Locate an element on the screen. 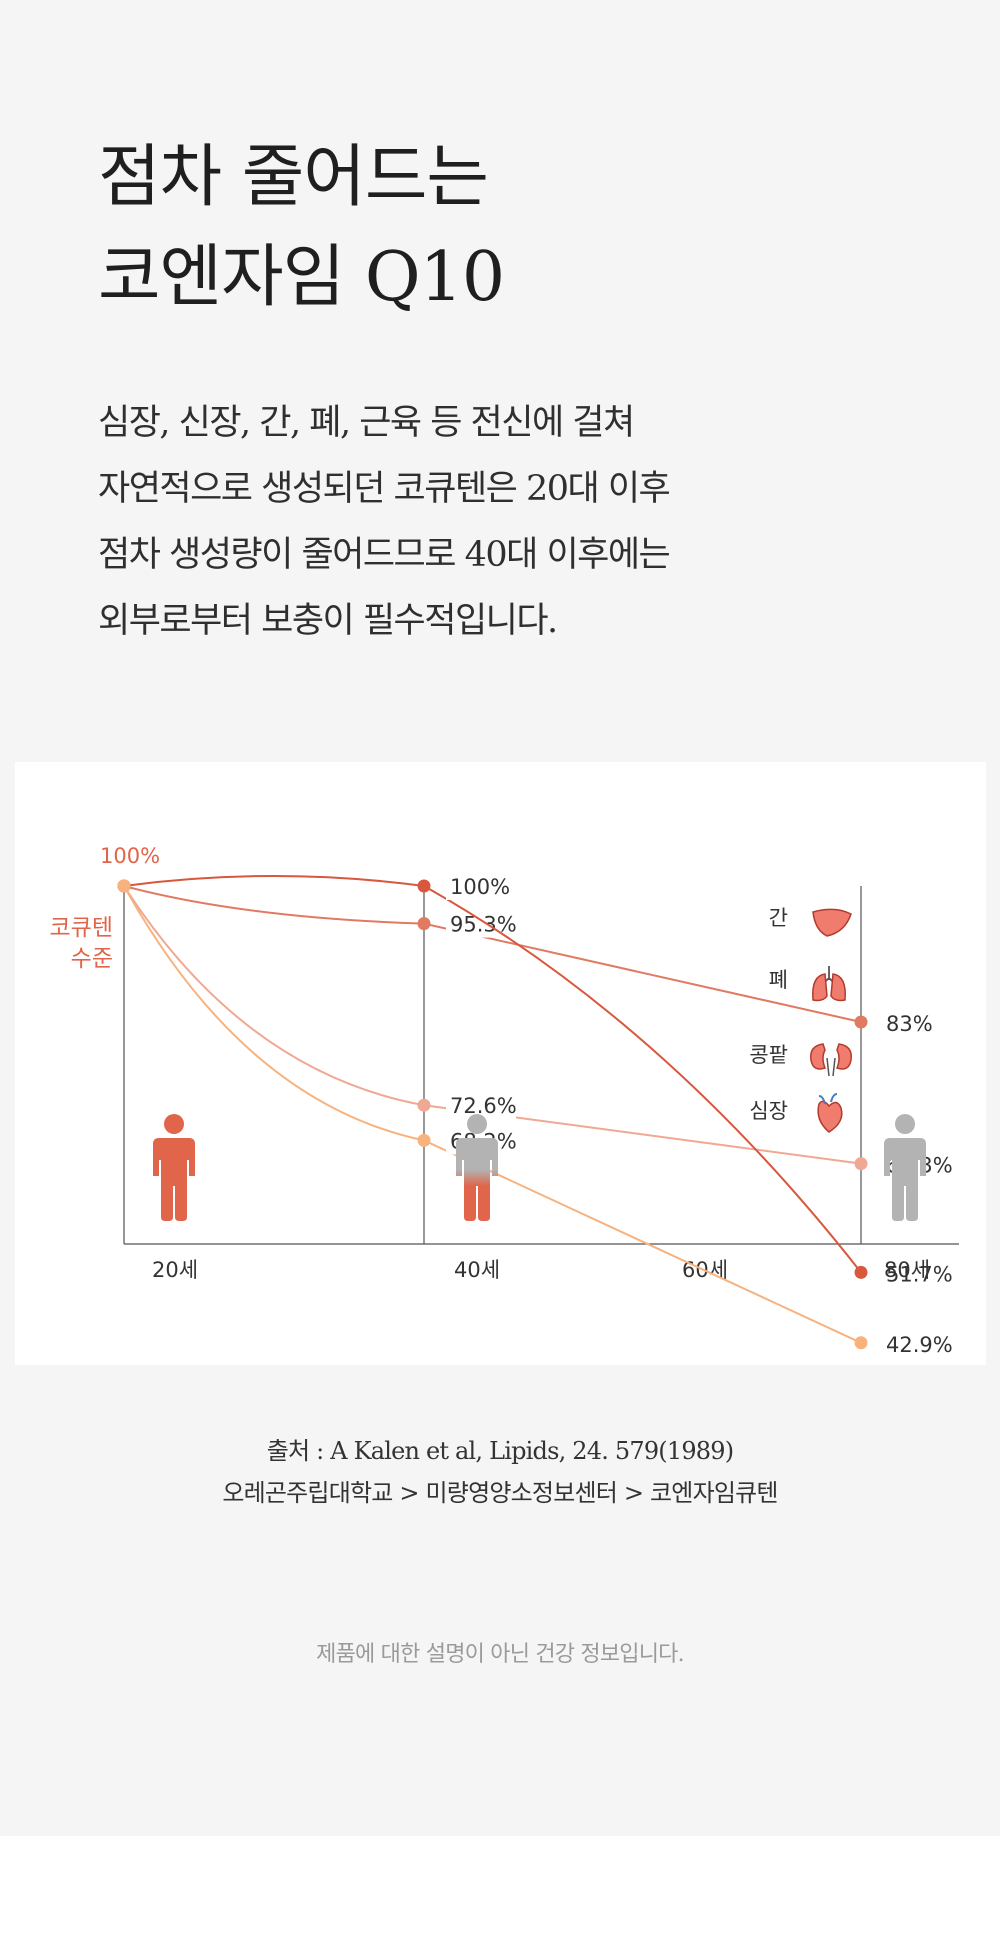 Image resolution: width=1000 pixels, height=1941 pixels. right-kidney-shape is located at coordinates (844, 1056).